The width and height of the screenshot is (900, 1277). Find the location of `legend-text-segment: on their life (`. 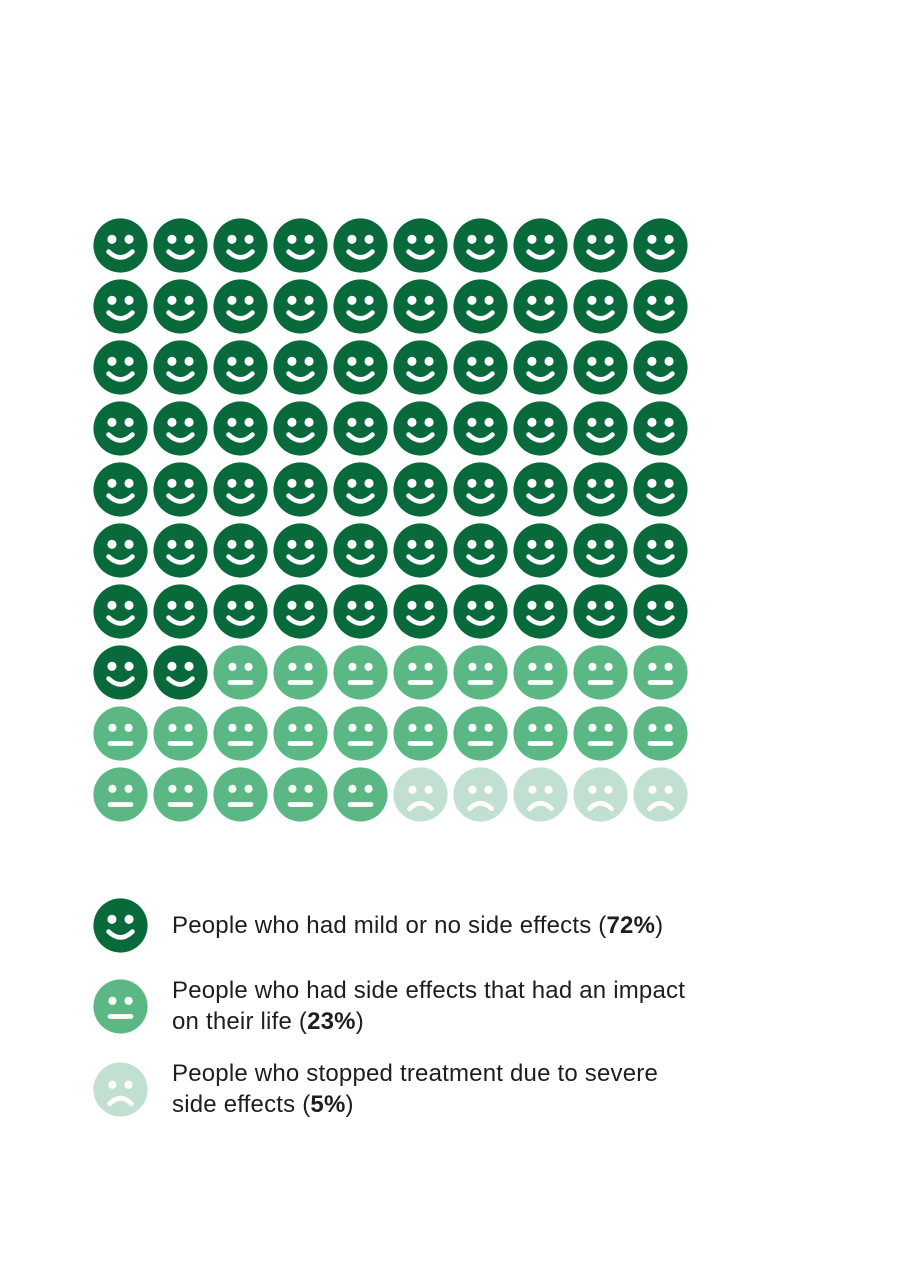

legend-text-segment: on their life ( is located at coordinates (240, 1021).